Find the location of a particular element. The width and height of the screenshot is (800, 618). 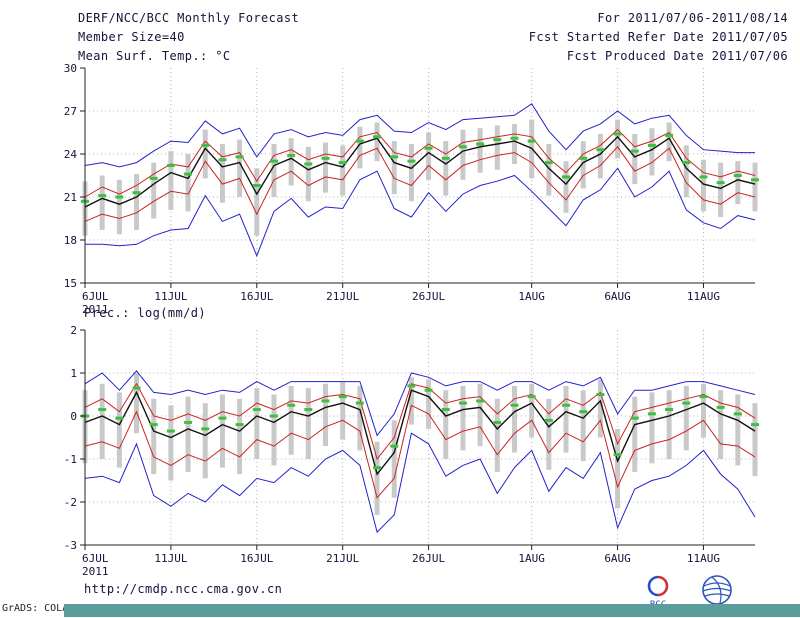

y-tick-label: 21 is located at coordinates (70, 197).